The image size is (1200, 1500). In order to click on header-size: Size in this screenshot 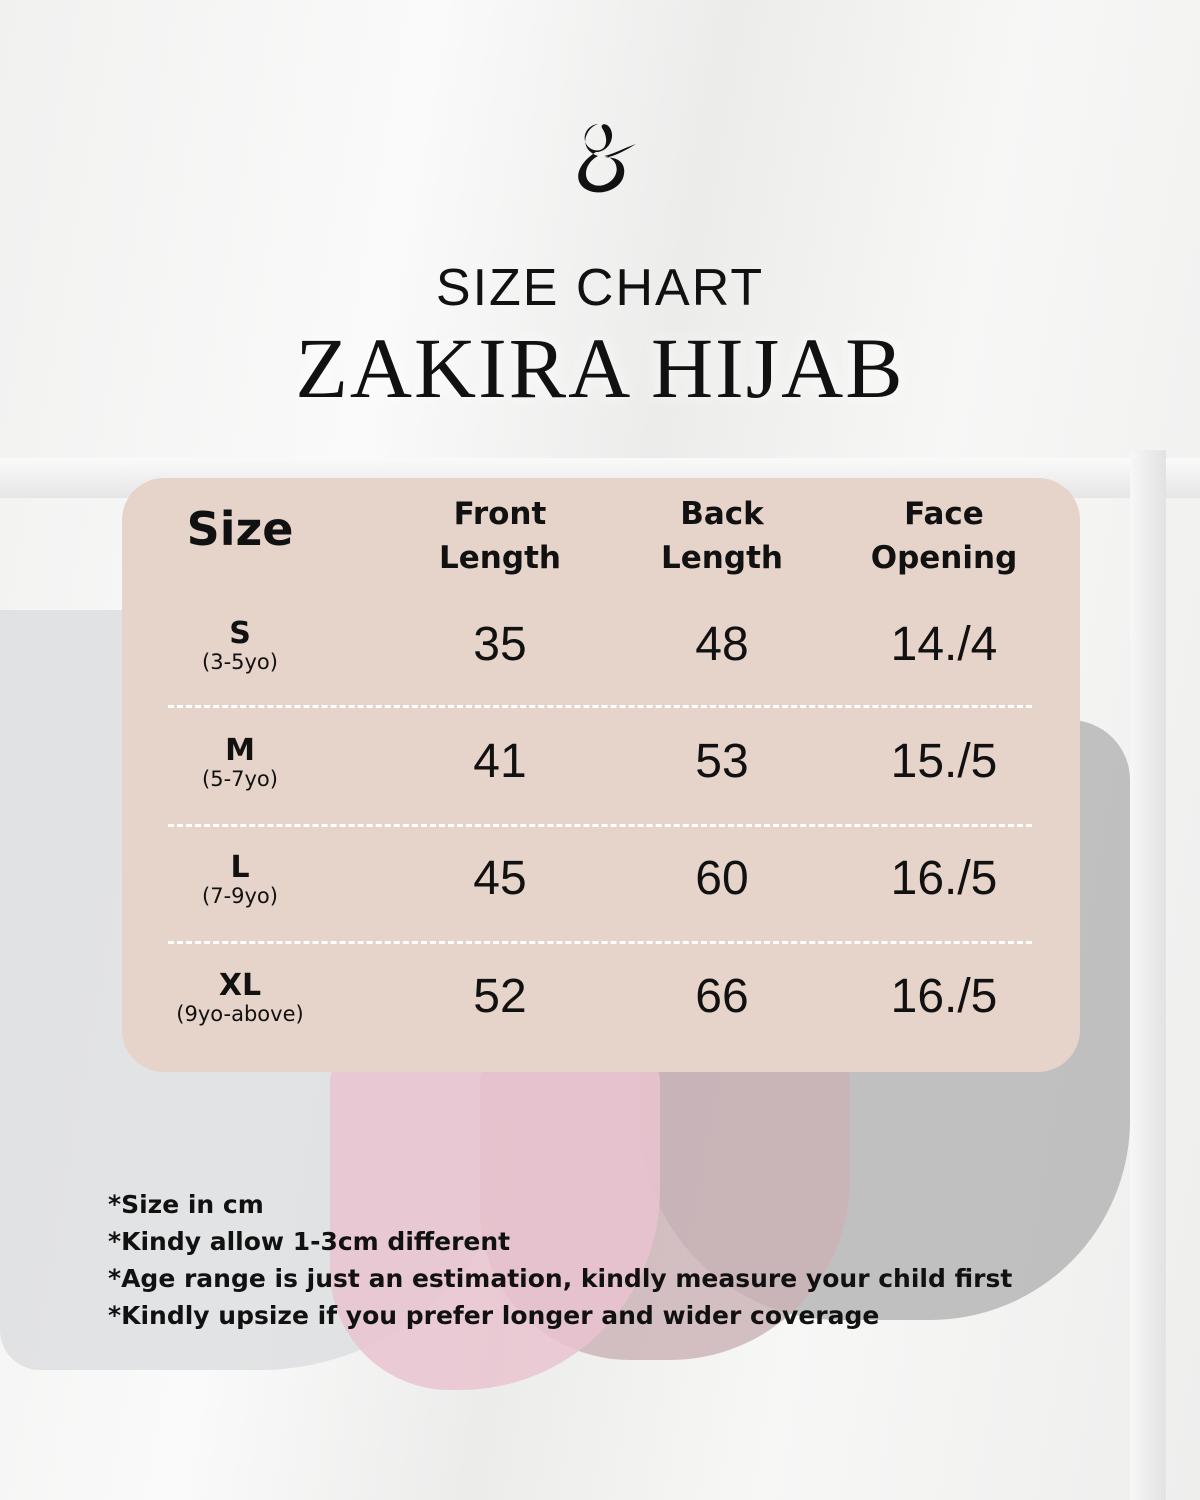, I will do `click(240, 529)`.